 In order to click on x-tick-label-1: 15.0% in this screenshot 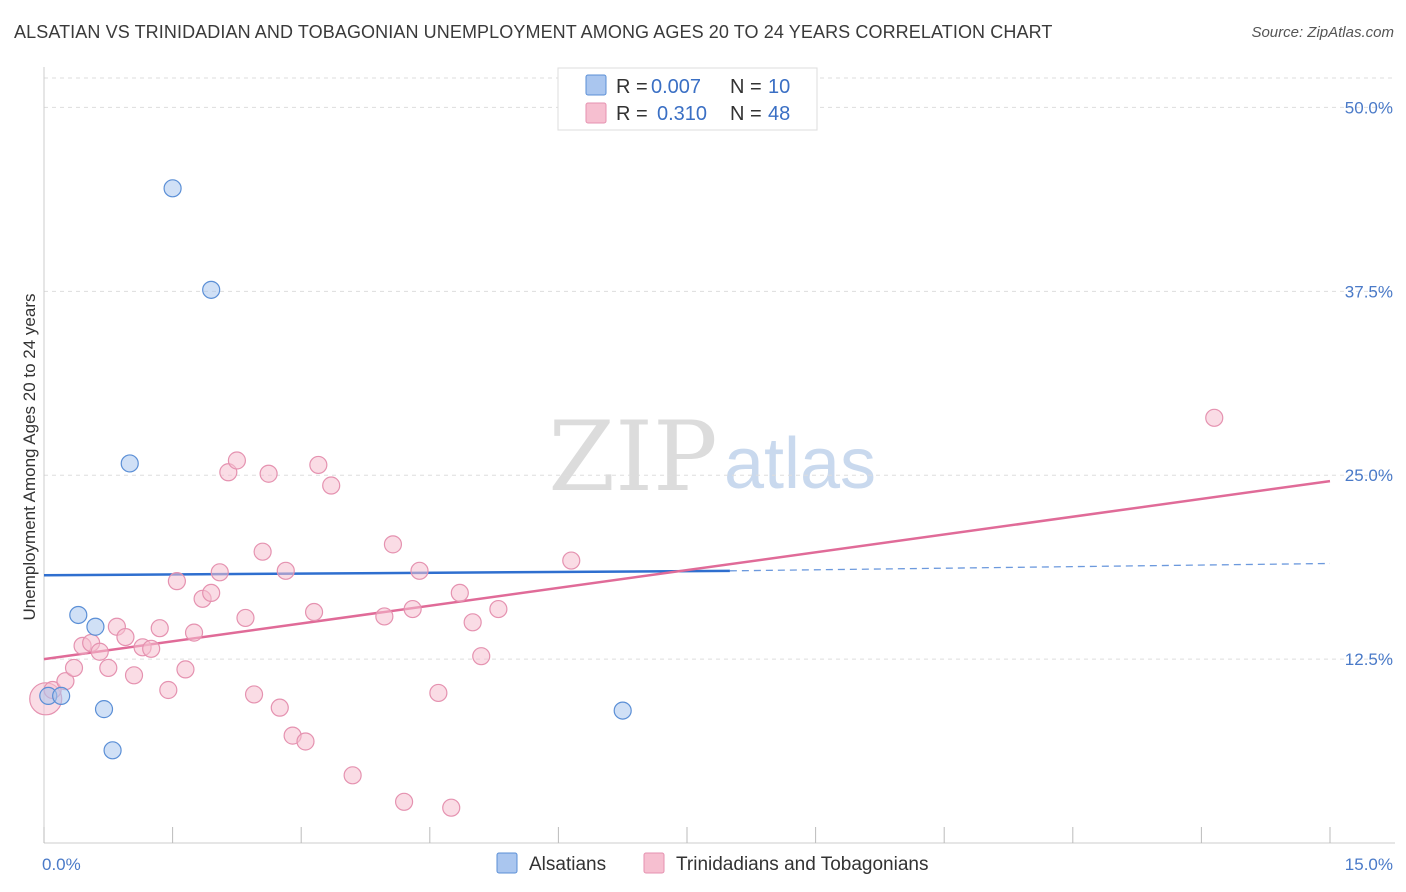, I will do `click(1369, 864)`.